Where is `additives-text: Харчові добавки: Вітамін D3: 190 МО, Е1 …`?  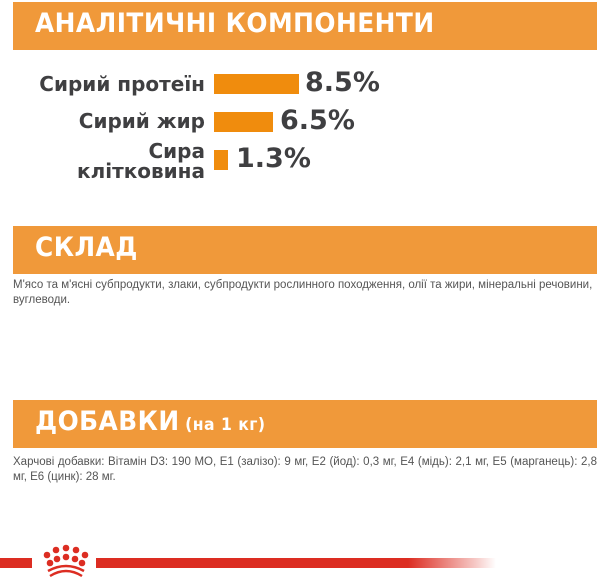 additives-text: Харчові добавки: Вітамін D3: 190 МО, Е1 … is located at coordinates (305, 469).